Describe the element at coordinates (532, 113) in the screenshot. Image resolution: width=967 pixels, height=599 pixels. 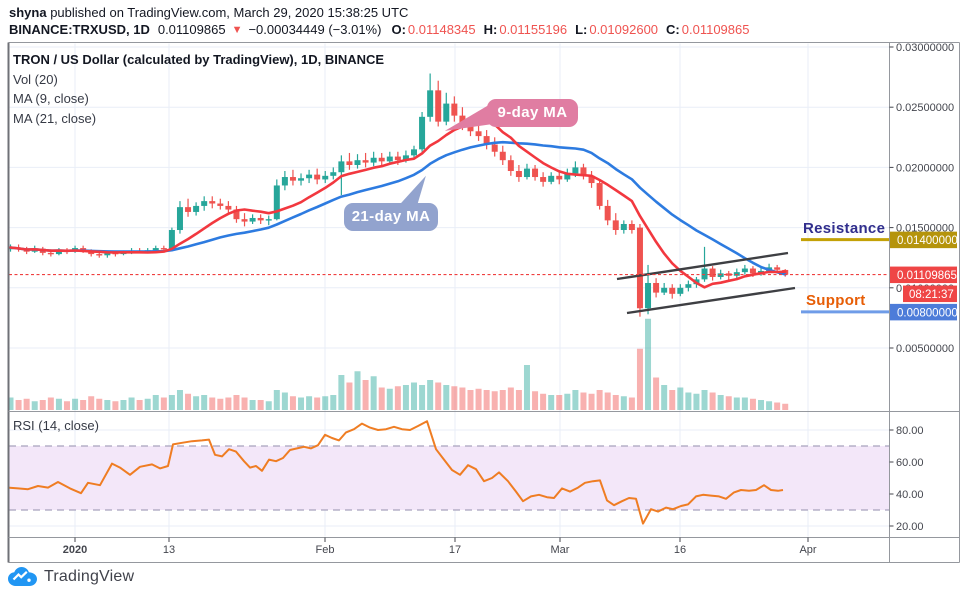
I see `ma9-callout-bubble: 9-day MA` at that location.